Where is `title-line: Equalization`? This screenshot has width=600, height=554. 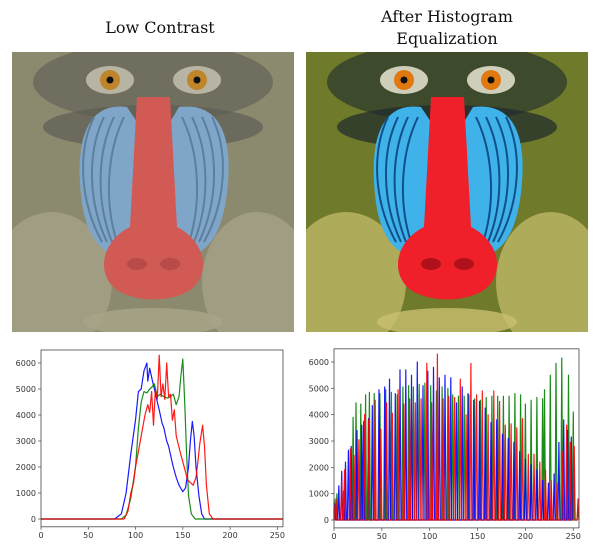 title-line: Equalization is located at coordinates (447, 38).